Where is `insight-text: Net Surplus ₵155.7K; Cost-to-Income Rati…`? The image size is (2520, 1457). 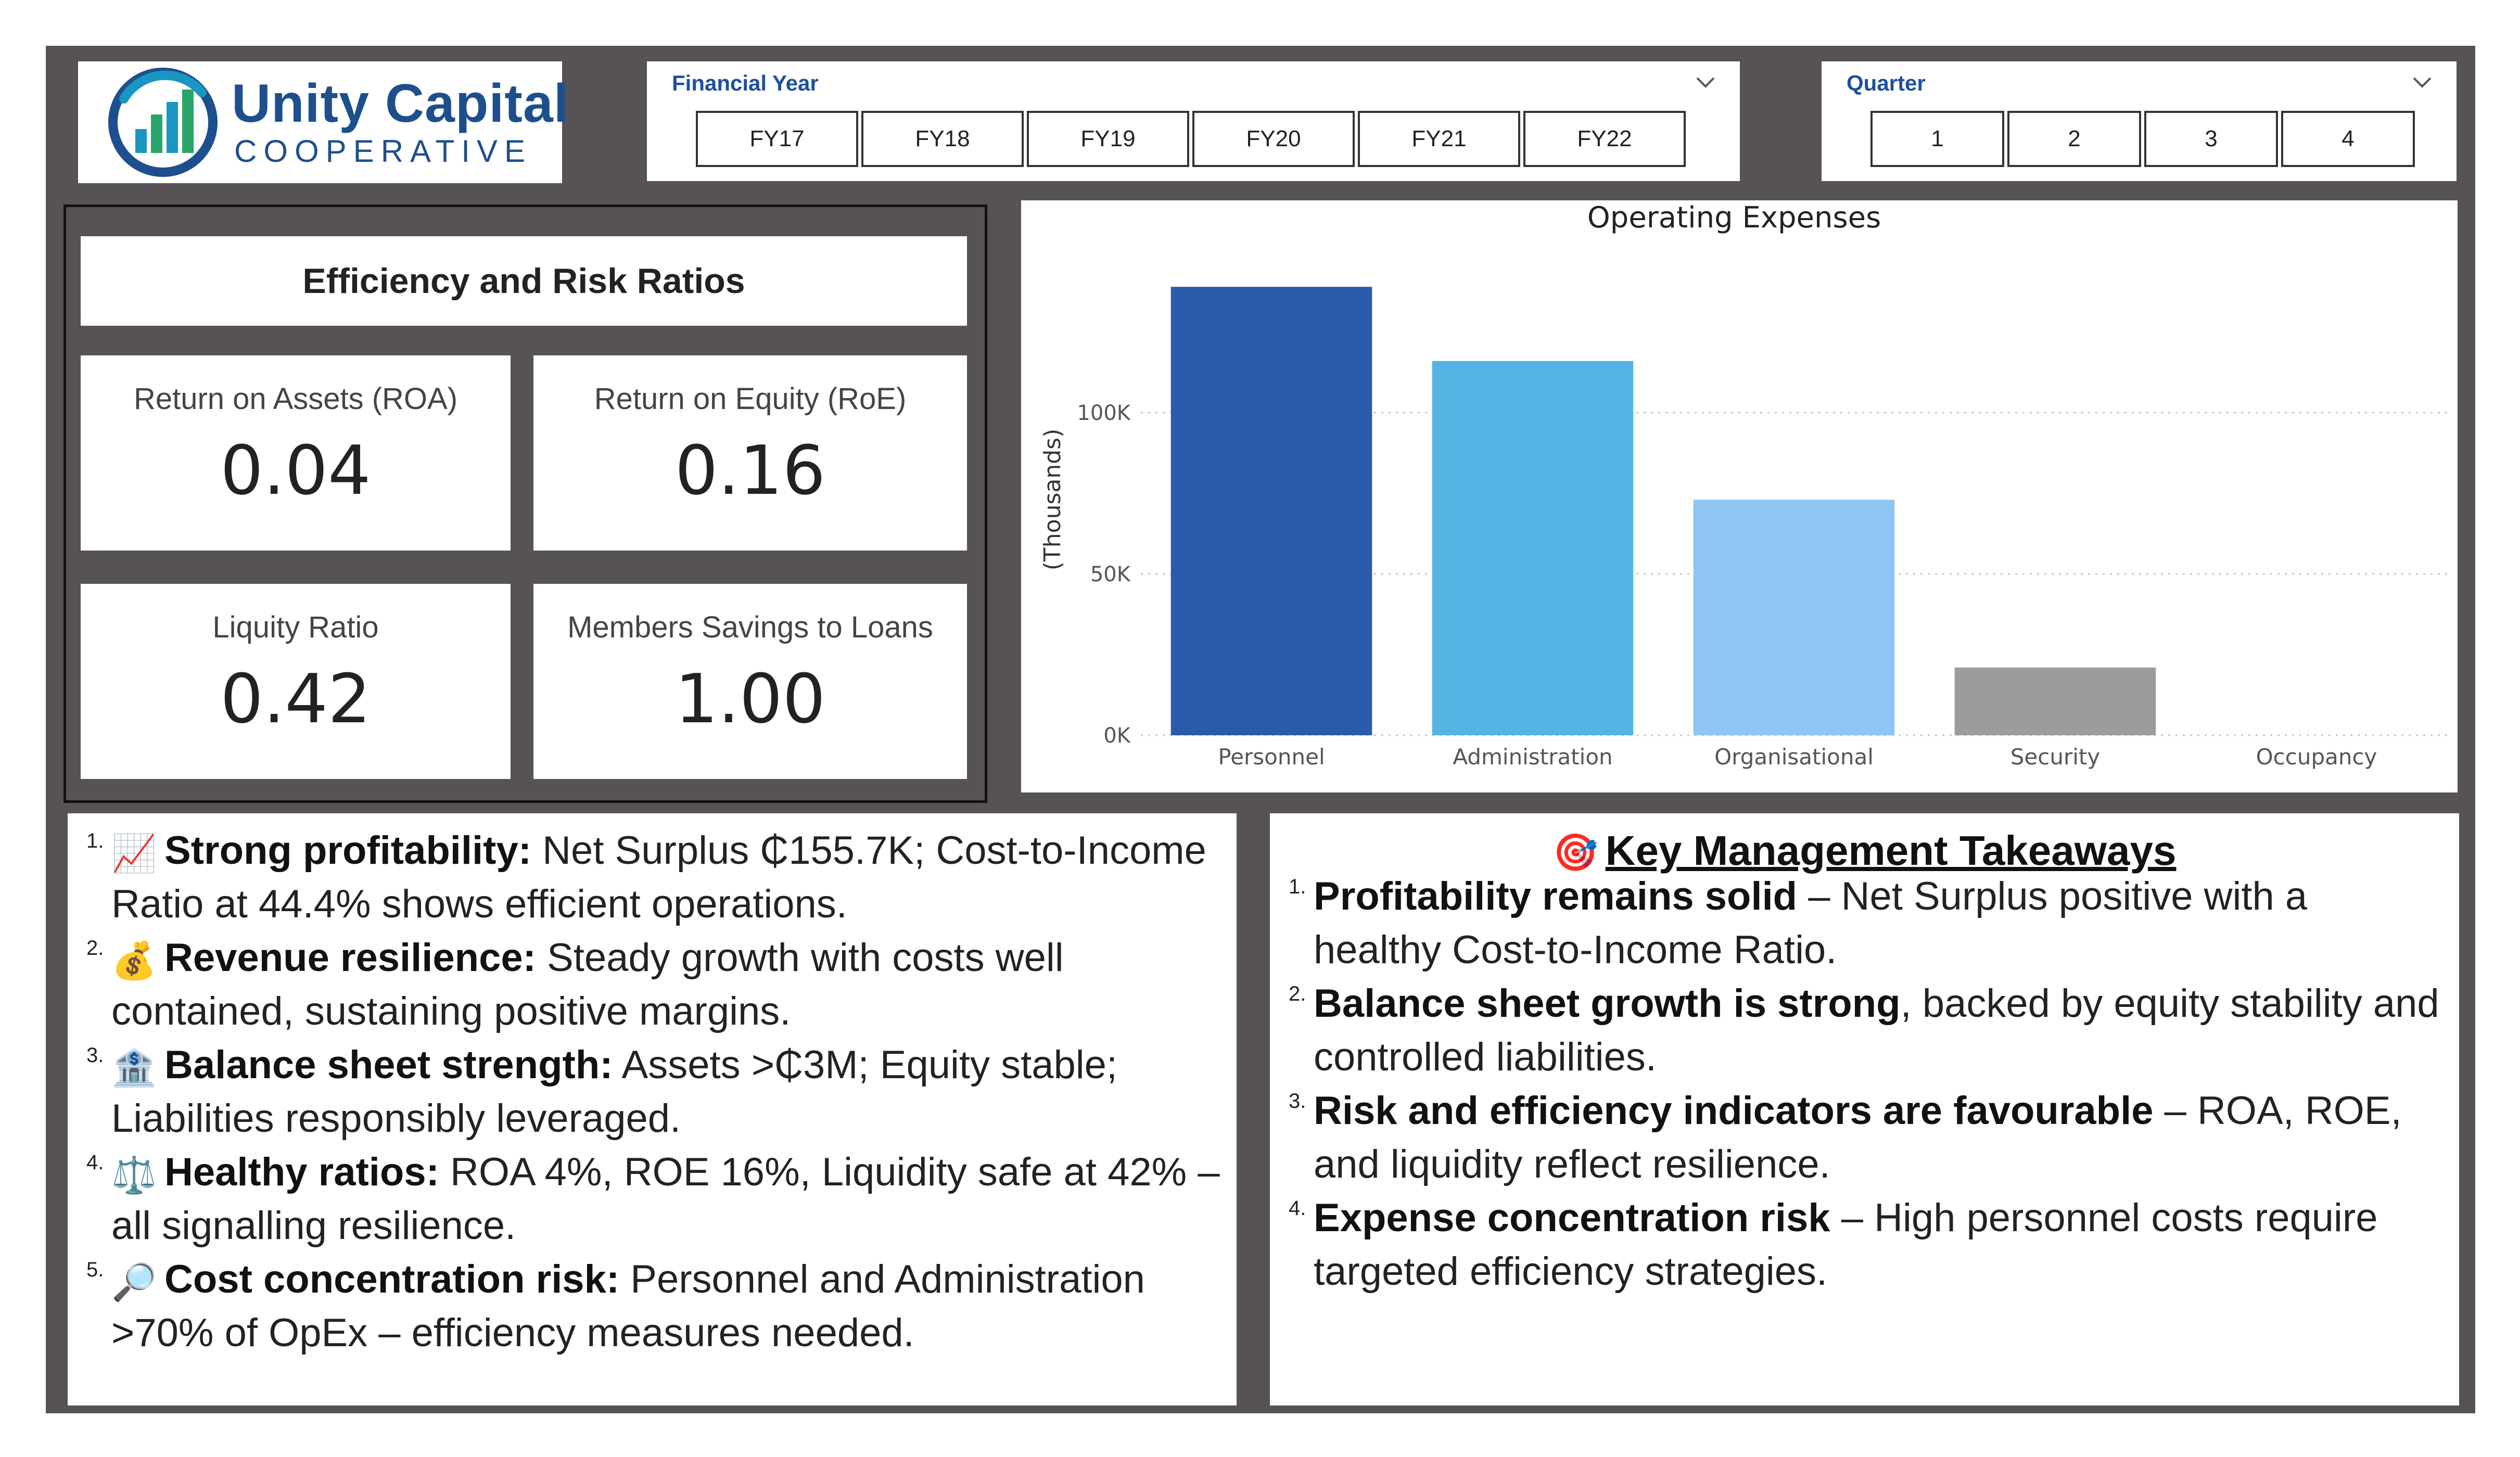 insight-text: Net Surplus ₵155.7K; Cost-to-Income Rati… is located at coordinates (658, 877).